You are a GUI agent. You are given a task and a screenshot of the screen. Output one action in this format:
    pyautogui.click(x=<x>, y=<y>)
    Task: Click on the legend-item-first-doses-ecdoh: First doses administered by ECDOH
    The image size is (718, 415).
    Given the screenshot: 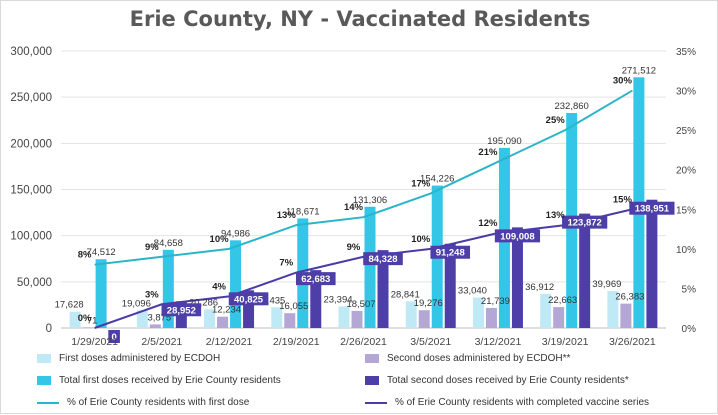 What is the action you would take?
    pyautogui.click(x=128, y=358)
    